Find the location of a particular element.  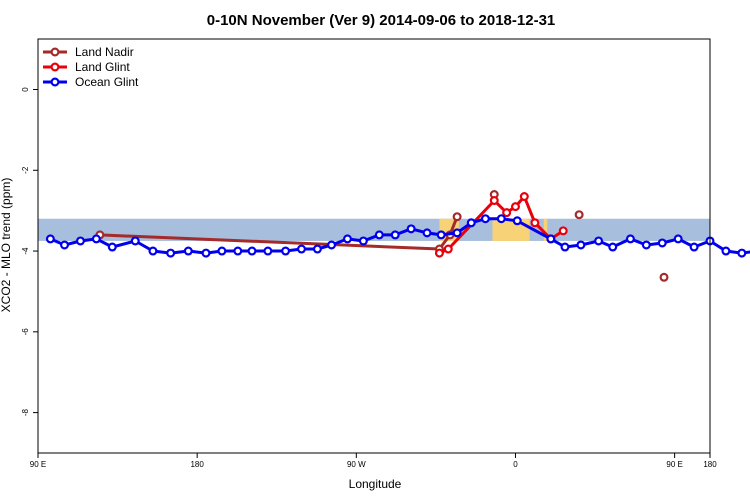

legend-item: Land Glint is located at coordinates (86, 67).